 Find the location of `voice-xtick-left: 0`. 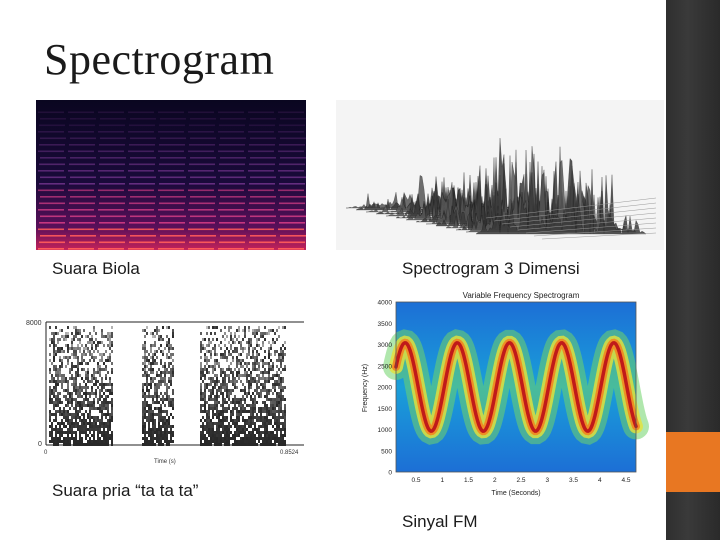

voice-xtick-left: 0 is located at coordinates (46, 453).